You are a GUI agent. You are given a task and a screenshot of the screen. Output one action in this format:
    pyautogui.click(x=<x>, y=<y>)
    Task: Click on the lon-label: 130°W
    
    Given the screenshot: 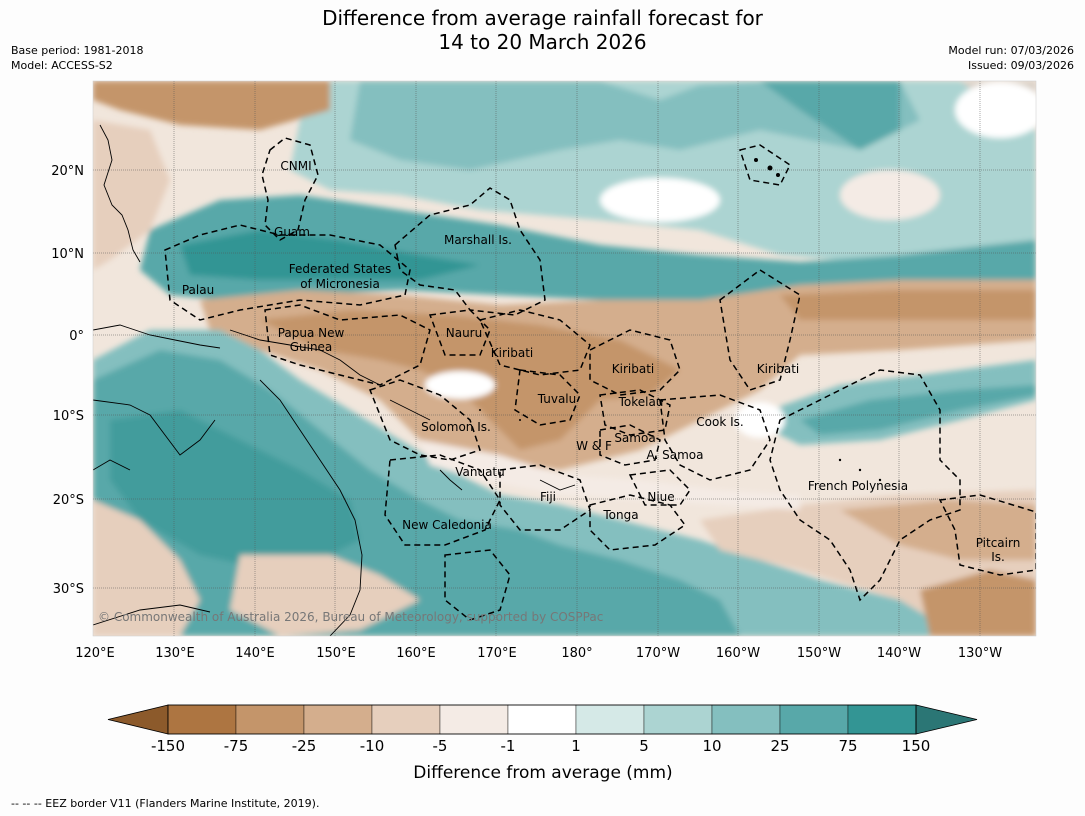 What is the action you would take?
    pyautogui.click(x=980, y=653)
    